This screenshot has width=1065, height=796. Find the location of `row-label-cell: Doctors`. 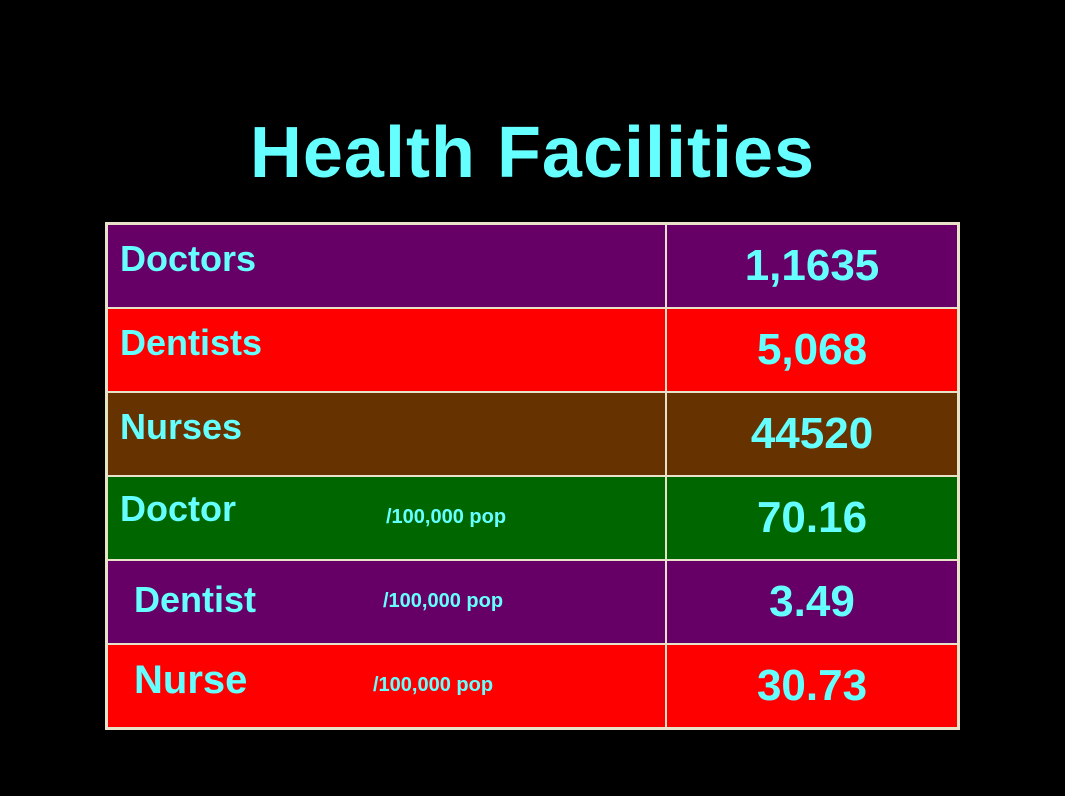

row-label-cell: Doctors is located at coordinates (386, 265).